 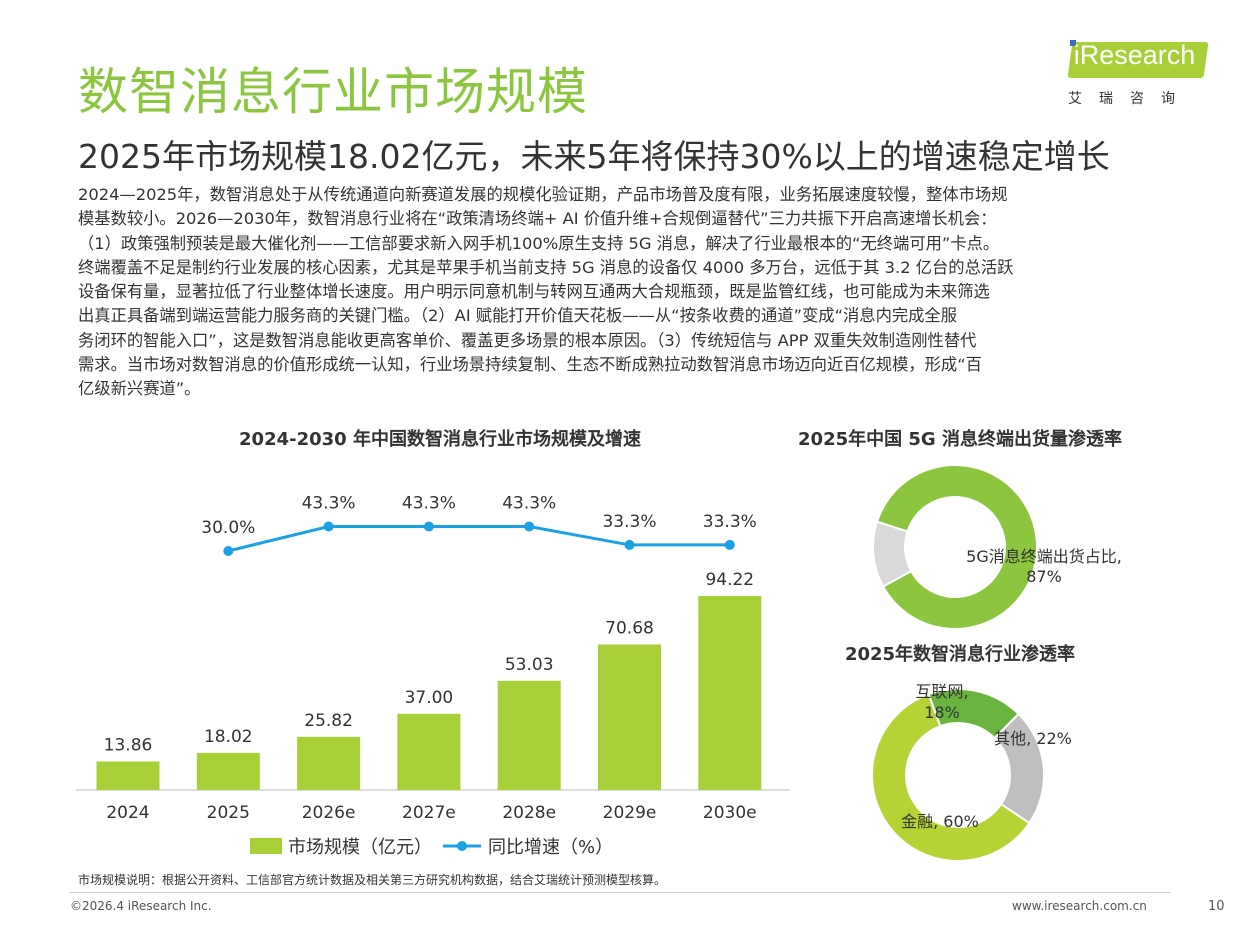 I want to click on x-tick-label: 2030e, so click(x=730, y=813).